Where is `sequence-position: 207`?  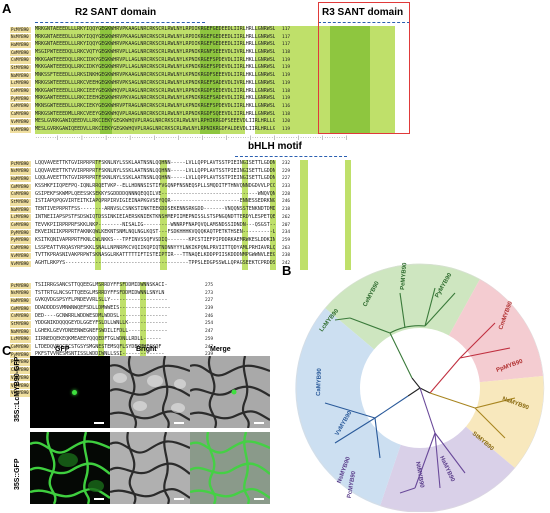
sequence-position: 207 is located at coordinates (286, 225).